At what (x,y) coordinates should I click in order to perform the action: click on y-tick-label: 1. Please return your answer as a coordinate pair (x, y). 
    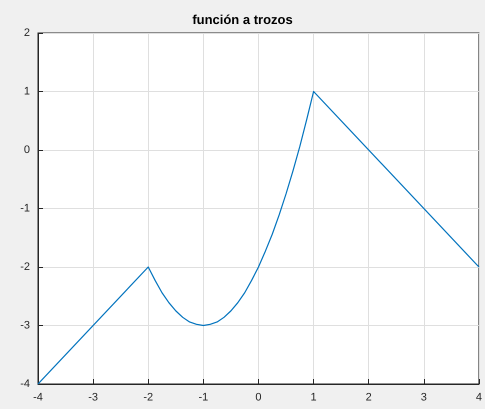
    Looking at the image, I should click on (27, 92).